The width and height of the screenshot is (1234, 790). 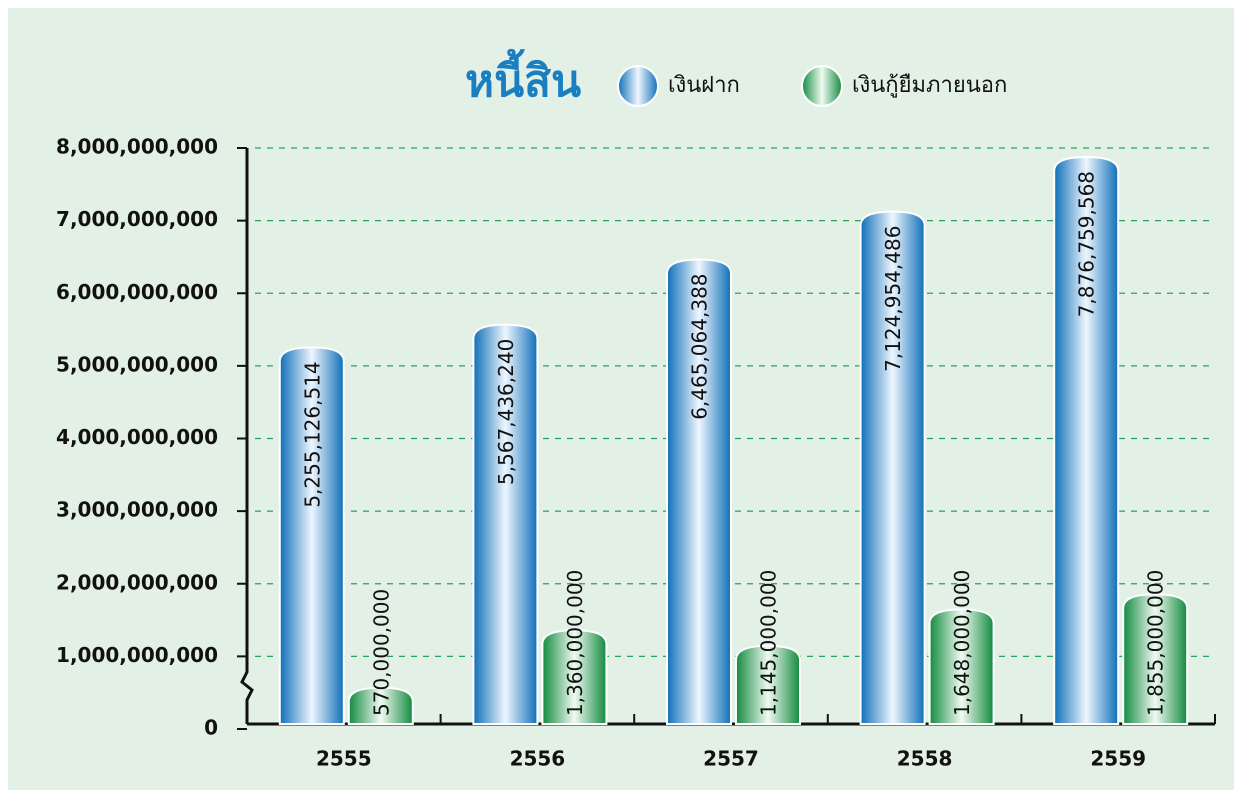 I want to click on x-tick-label: 2559, so click(x=1118, y=759).